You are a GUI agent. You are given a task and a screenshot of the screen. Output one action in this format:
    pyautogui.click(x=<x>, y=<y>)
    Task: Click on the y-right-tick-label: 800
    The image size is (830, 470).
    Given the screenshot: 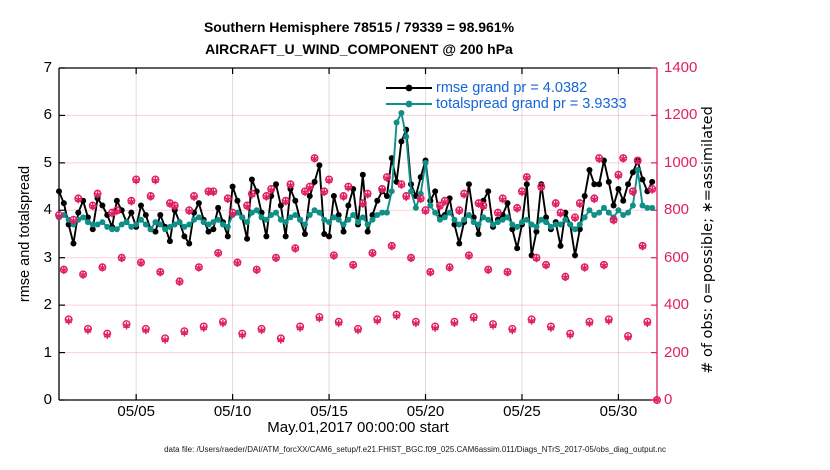 What is the action you would take?
    pyautogui.click(x=677, y=210)
    